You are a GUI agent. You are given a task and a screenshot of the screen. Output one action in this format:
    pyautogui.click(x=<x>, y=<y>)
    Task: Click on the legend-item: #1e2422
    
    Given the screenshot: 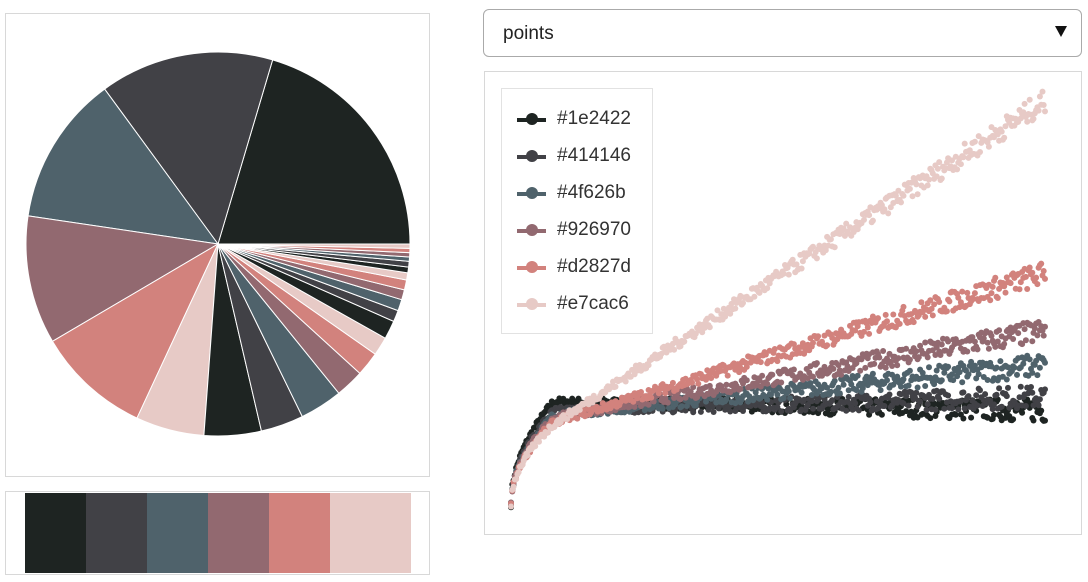 What is the action you would take?
    pyautogui.click(x=577, y=119)
    